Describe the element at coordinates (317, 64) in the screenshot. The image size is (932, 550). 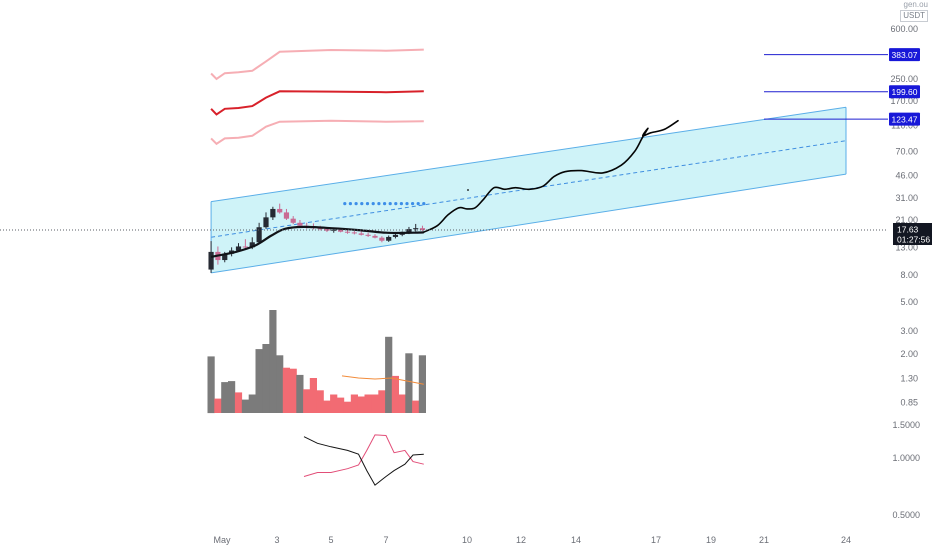
I see `band-upper-line` at that location.